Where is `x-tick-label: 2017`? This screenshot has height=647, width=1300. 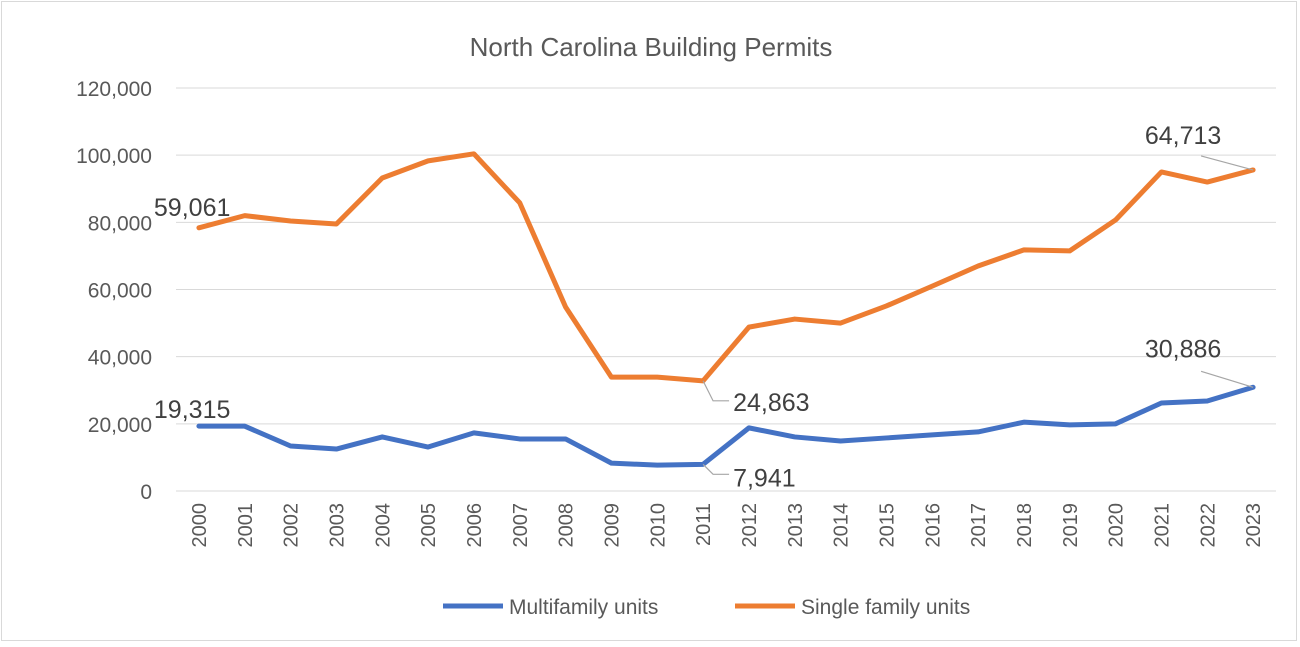
x-tick-label: 2017 is located at coordinates (979, 525).